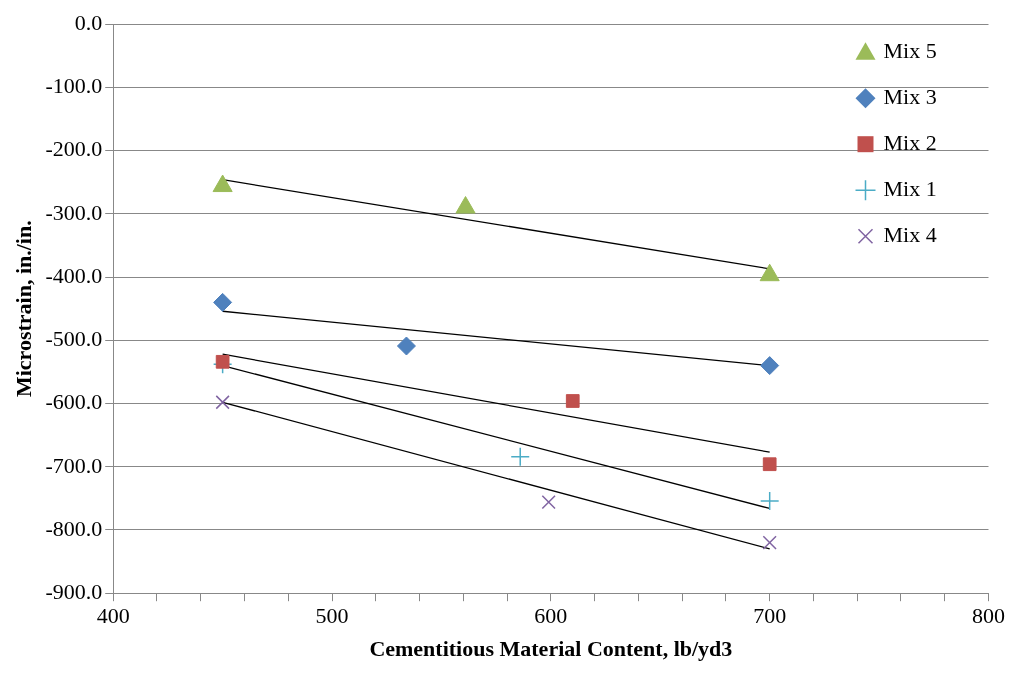  Describe the element at coordinates (770, 616) in the screenshot. I see `x-tick-label: 700` at that location.